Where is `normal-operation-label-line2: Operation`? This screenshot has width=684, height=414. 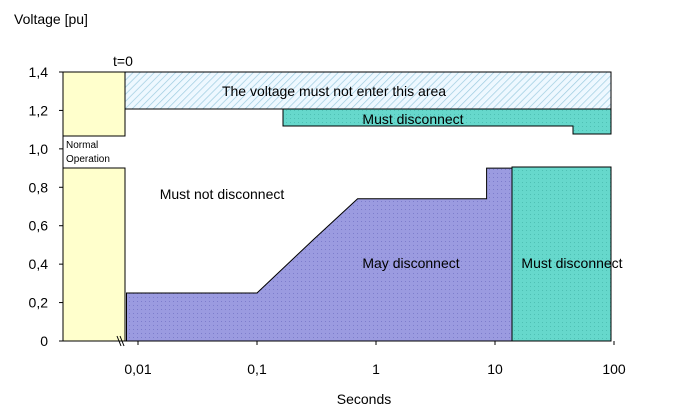
normal-operation-label-line2: Operation is located at coordinates (88, 159).